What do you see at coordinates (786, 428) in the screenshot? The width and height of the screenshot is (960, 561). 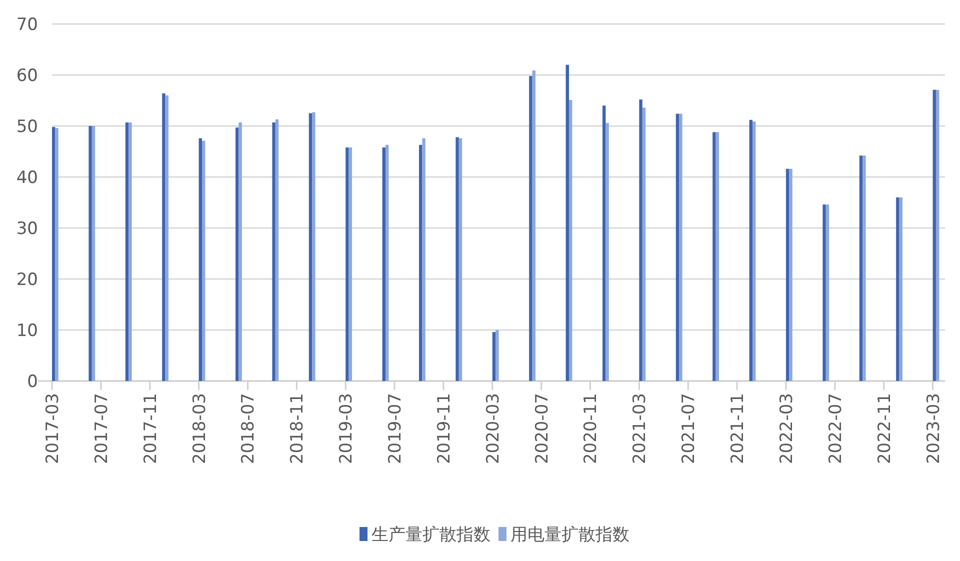 I see `x-tick-label: 2022-03` at bounding box center [786, 428].